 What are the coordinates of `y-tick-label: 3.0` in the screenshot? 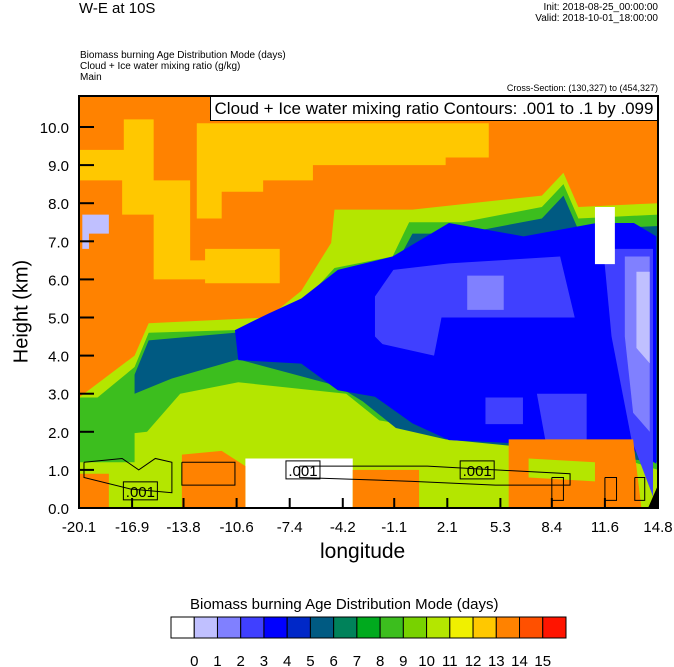 It's located at (58, 395).